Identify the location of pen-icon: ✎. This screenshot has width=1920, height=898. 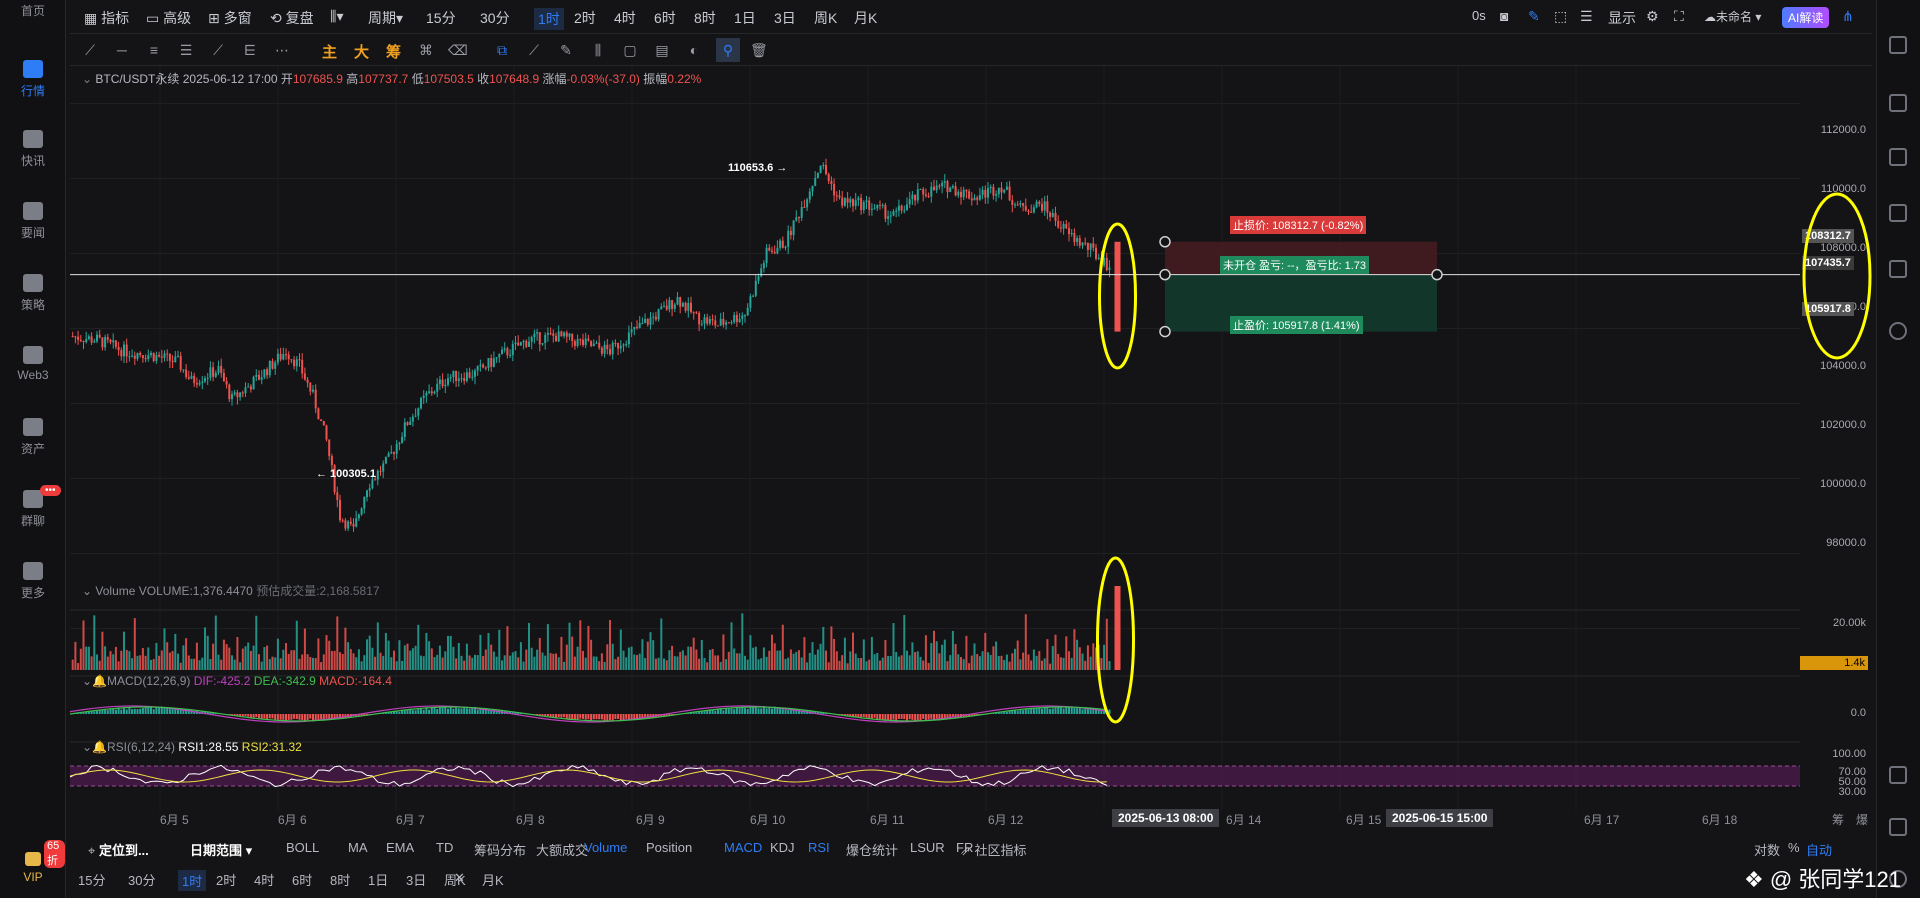
(1534, 16).